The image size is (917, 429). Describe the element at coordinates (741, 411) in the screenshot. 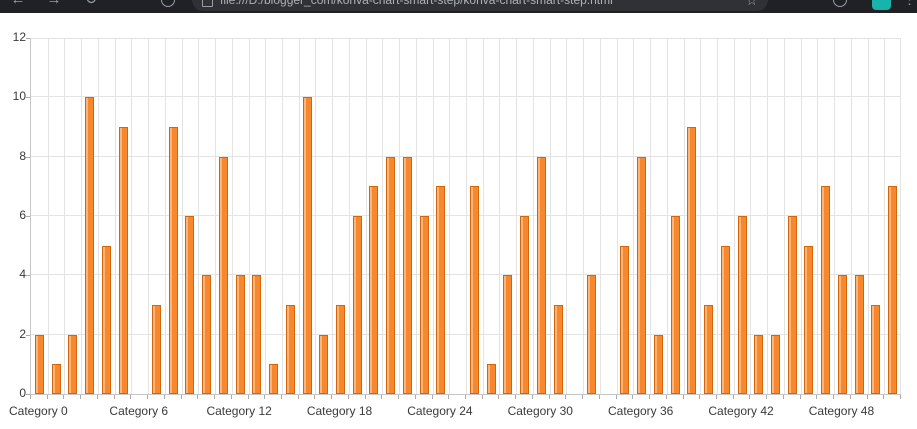

I see `x-axis-label-42: Category 42` at that location.